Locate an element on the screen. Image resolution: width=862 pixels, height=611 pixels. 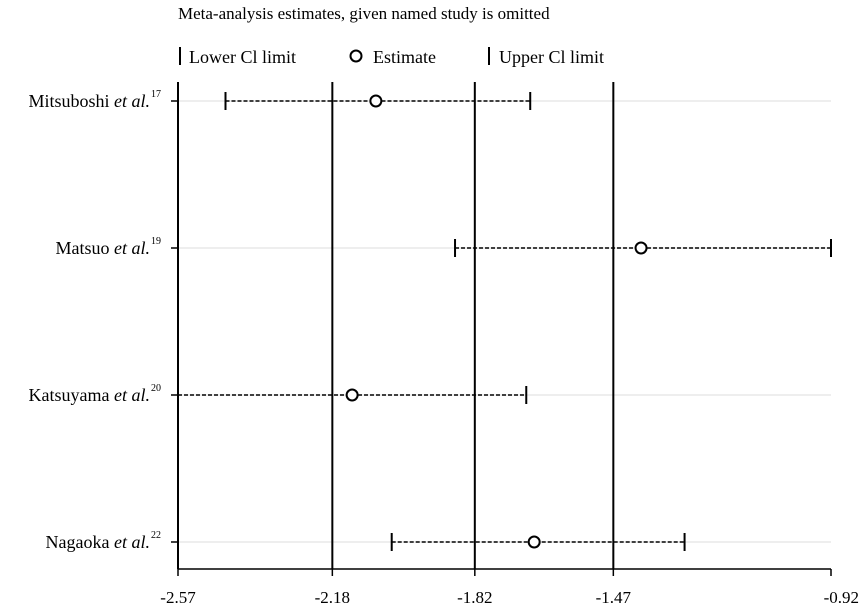
study-label: Katsuyama et al. is located at coordinates (89, 395).